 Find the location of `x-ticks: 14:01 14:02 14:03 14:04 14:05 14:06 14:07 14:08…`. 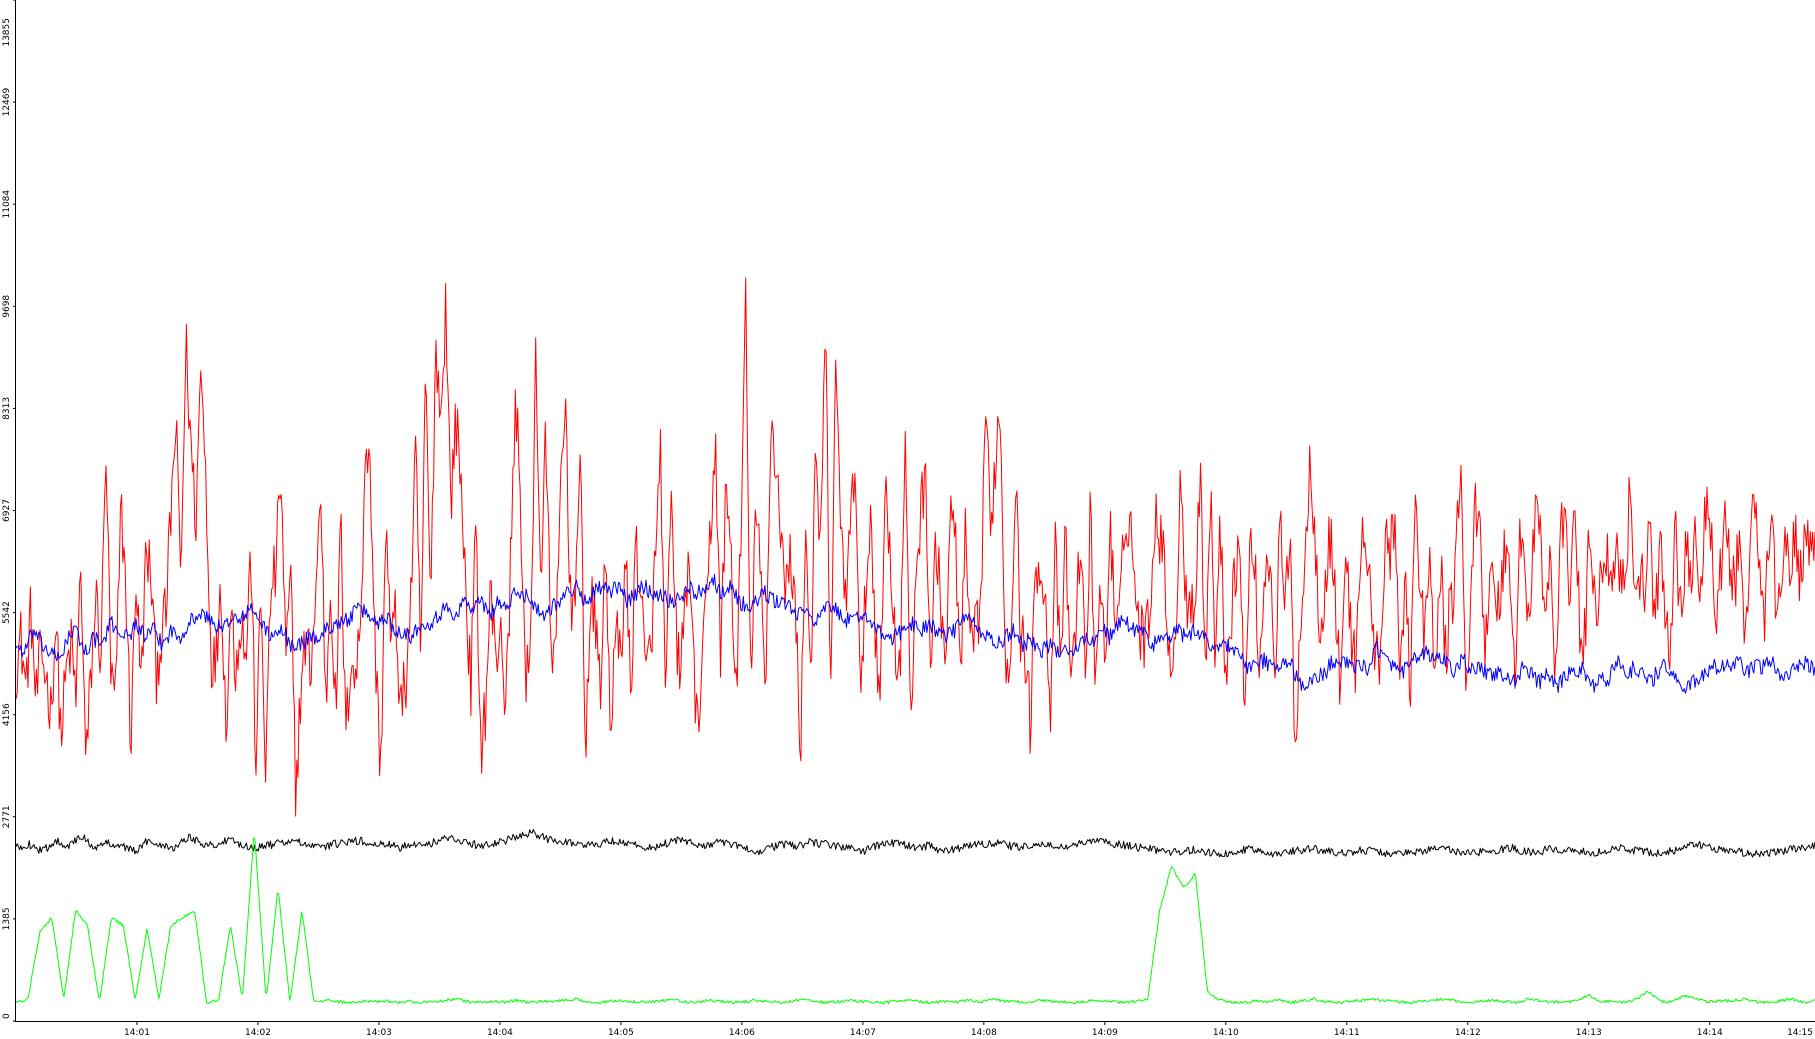

x-ticks: 14:01 14:02 14:03 14:04 14:05 14:06 14:07 14:08… is located at coordinates (968, 1029).